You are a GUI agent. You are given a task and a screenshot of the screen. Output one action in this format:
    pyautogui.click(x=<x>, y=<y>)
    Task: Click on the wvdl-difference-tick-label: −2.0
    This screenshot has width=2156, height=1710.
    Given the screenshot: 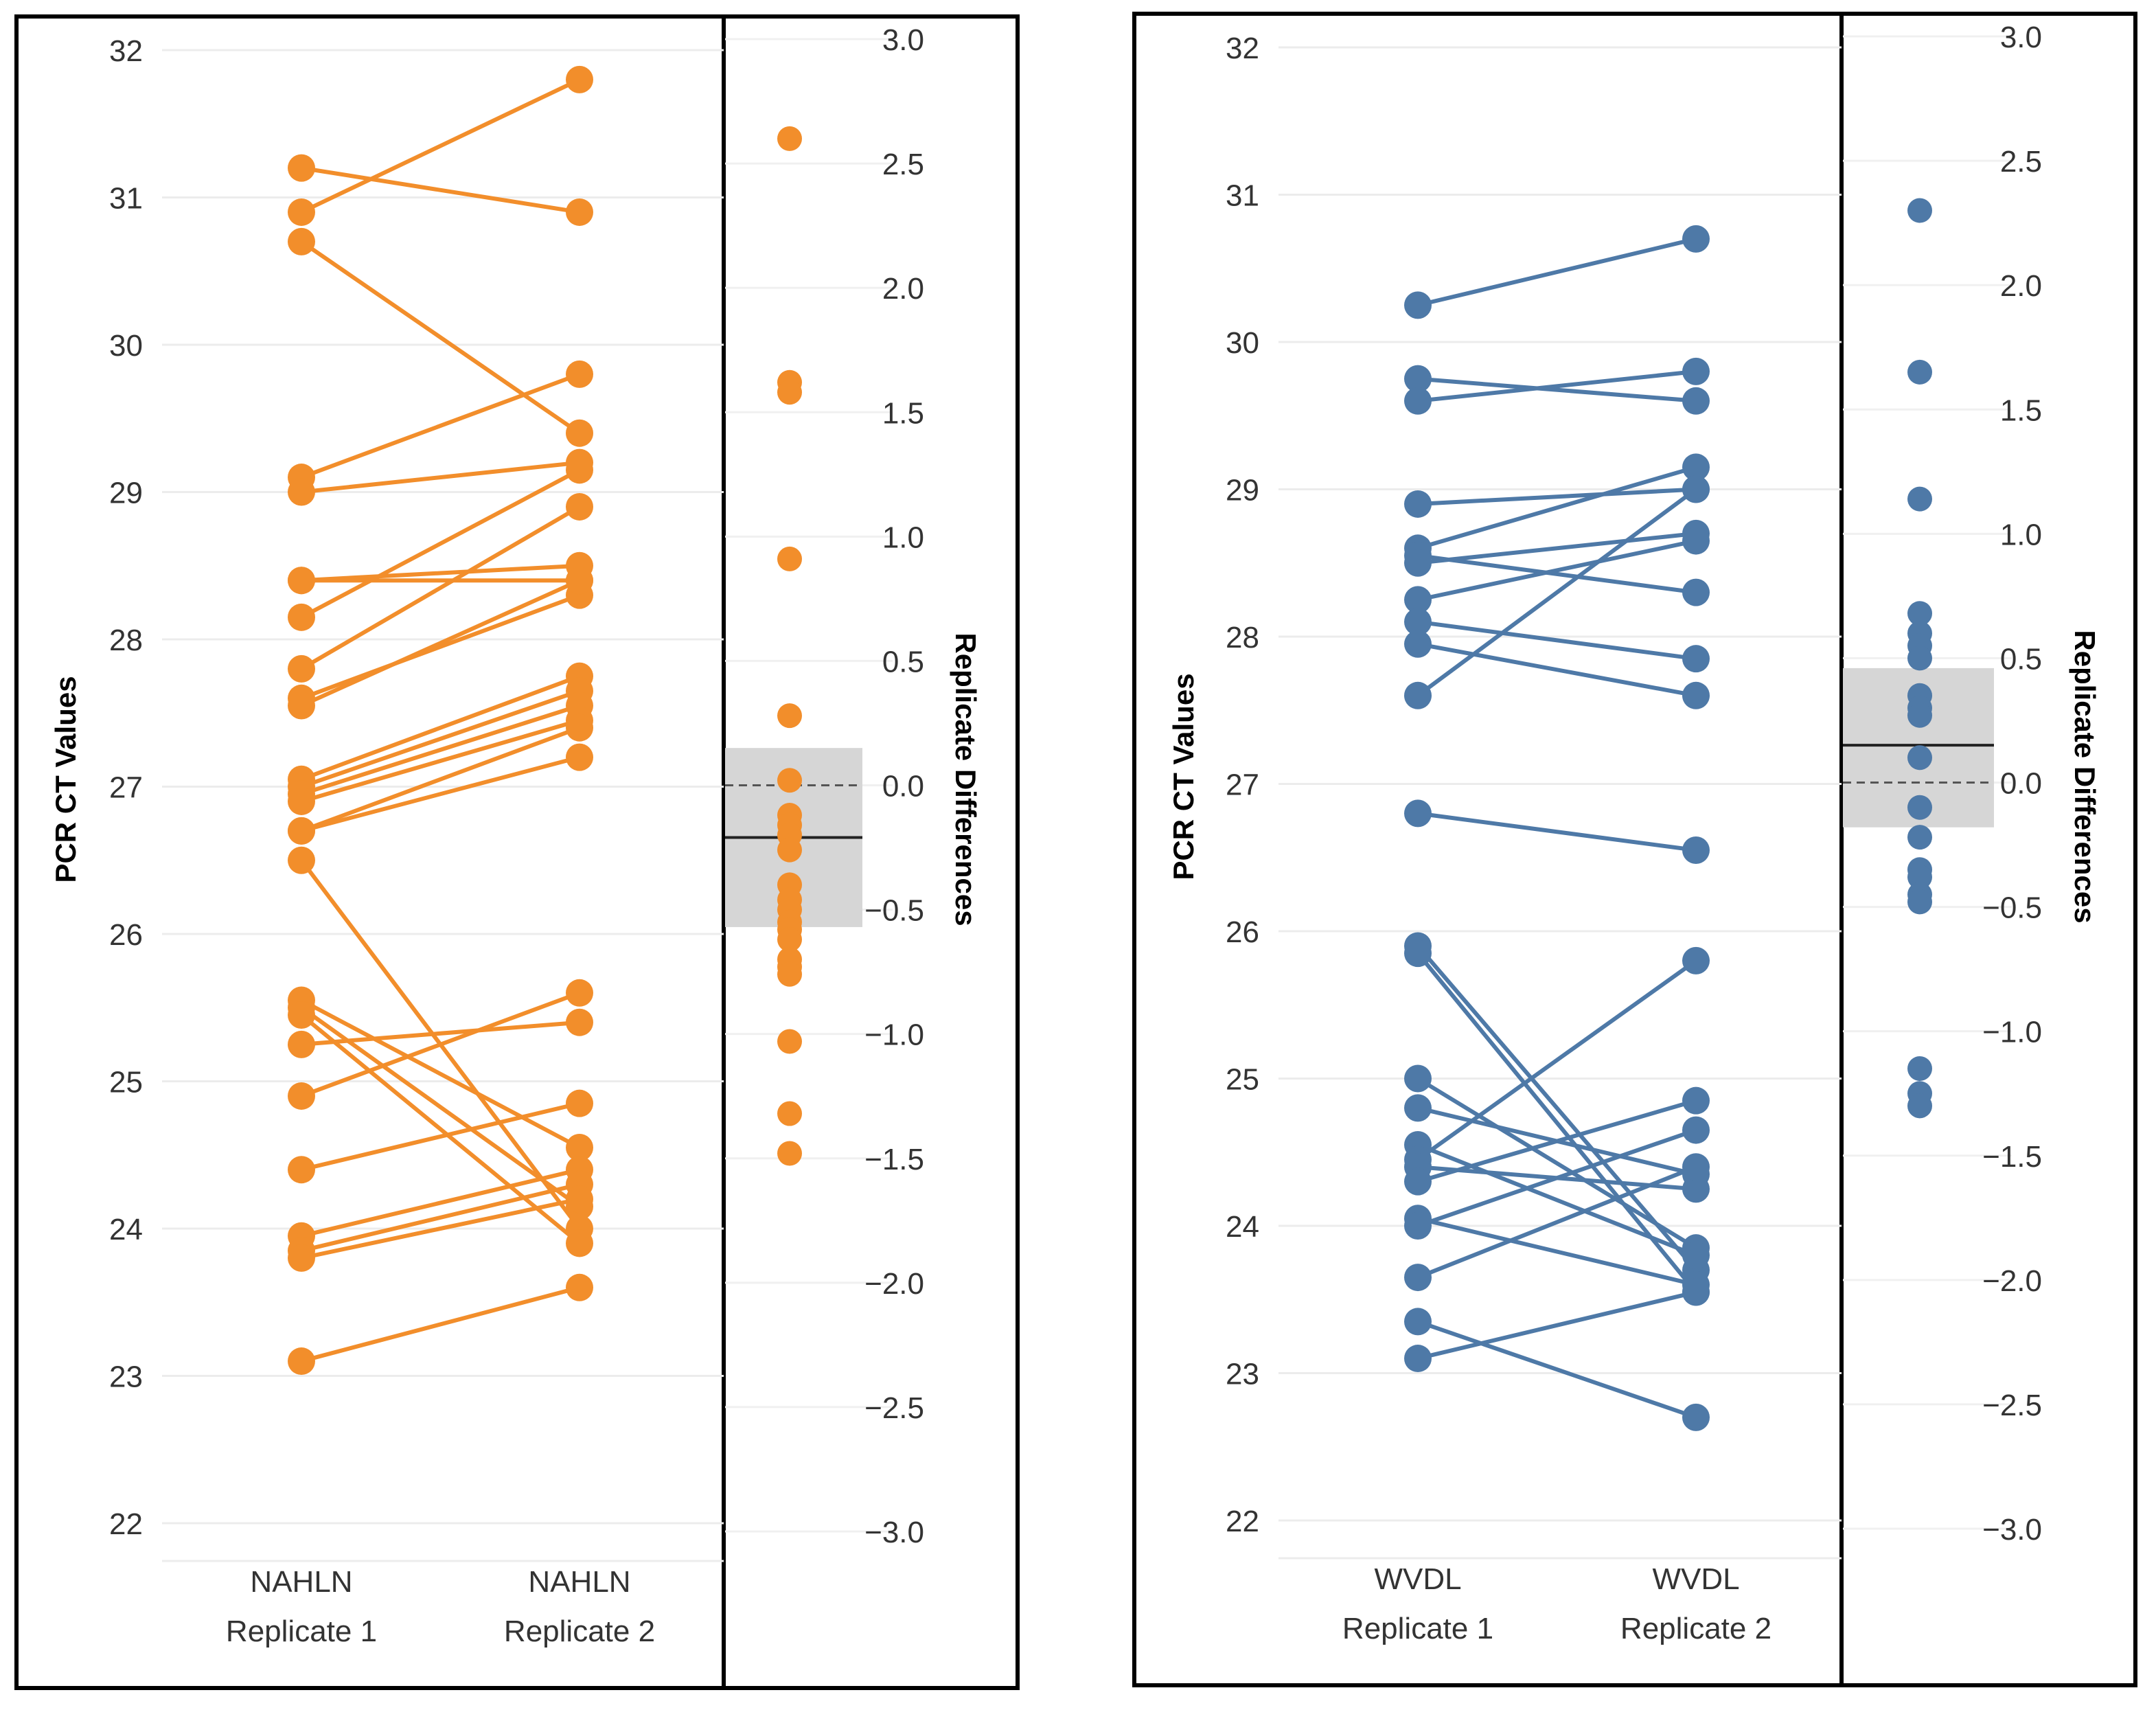 What is the action you would take?
    pyautogui.click(x=2012, y=1281)
    